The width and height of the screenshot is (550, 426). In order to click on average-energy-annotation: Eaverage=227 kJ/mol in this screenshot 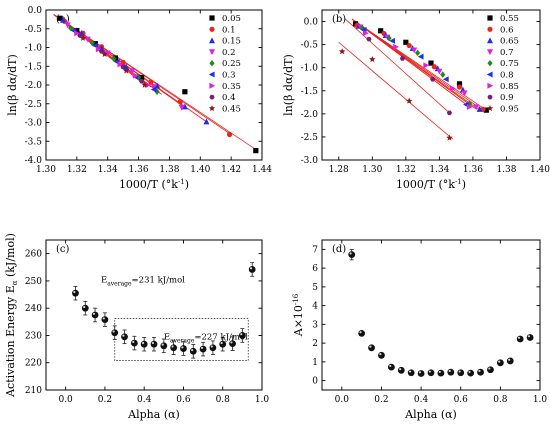, I will do `click(206, 339)`.